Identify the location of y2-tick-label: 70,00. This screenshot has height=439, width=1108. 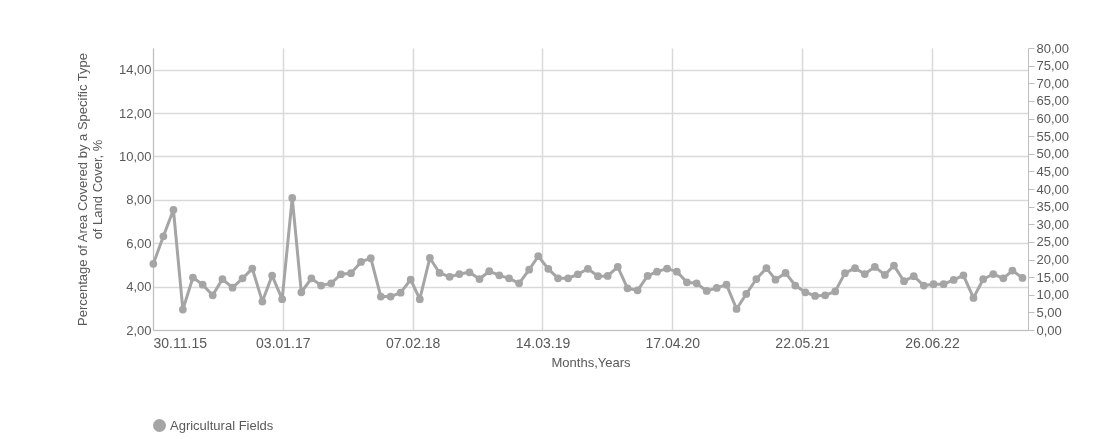
(1053, 83).